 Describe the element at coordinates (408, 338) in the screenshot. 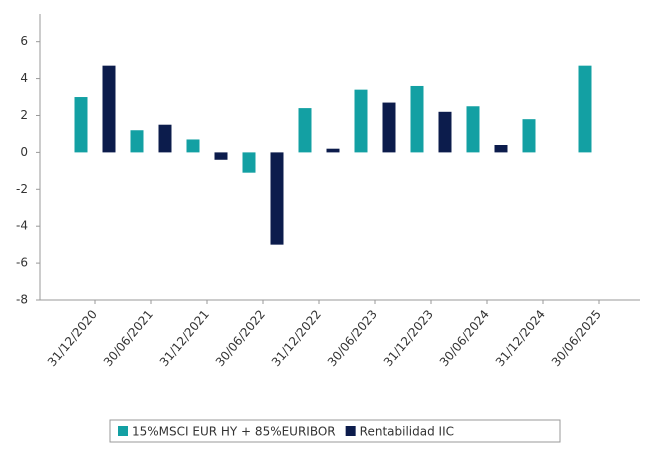

I see `x-tick-label: 31/12/2023` at that location.